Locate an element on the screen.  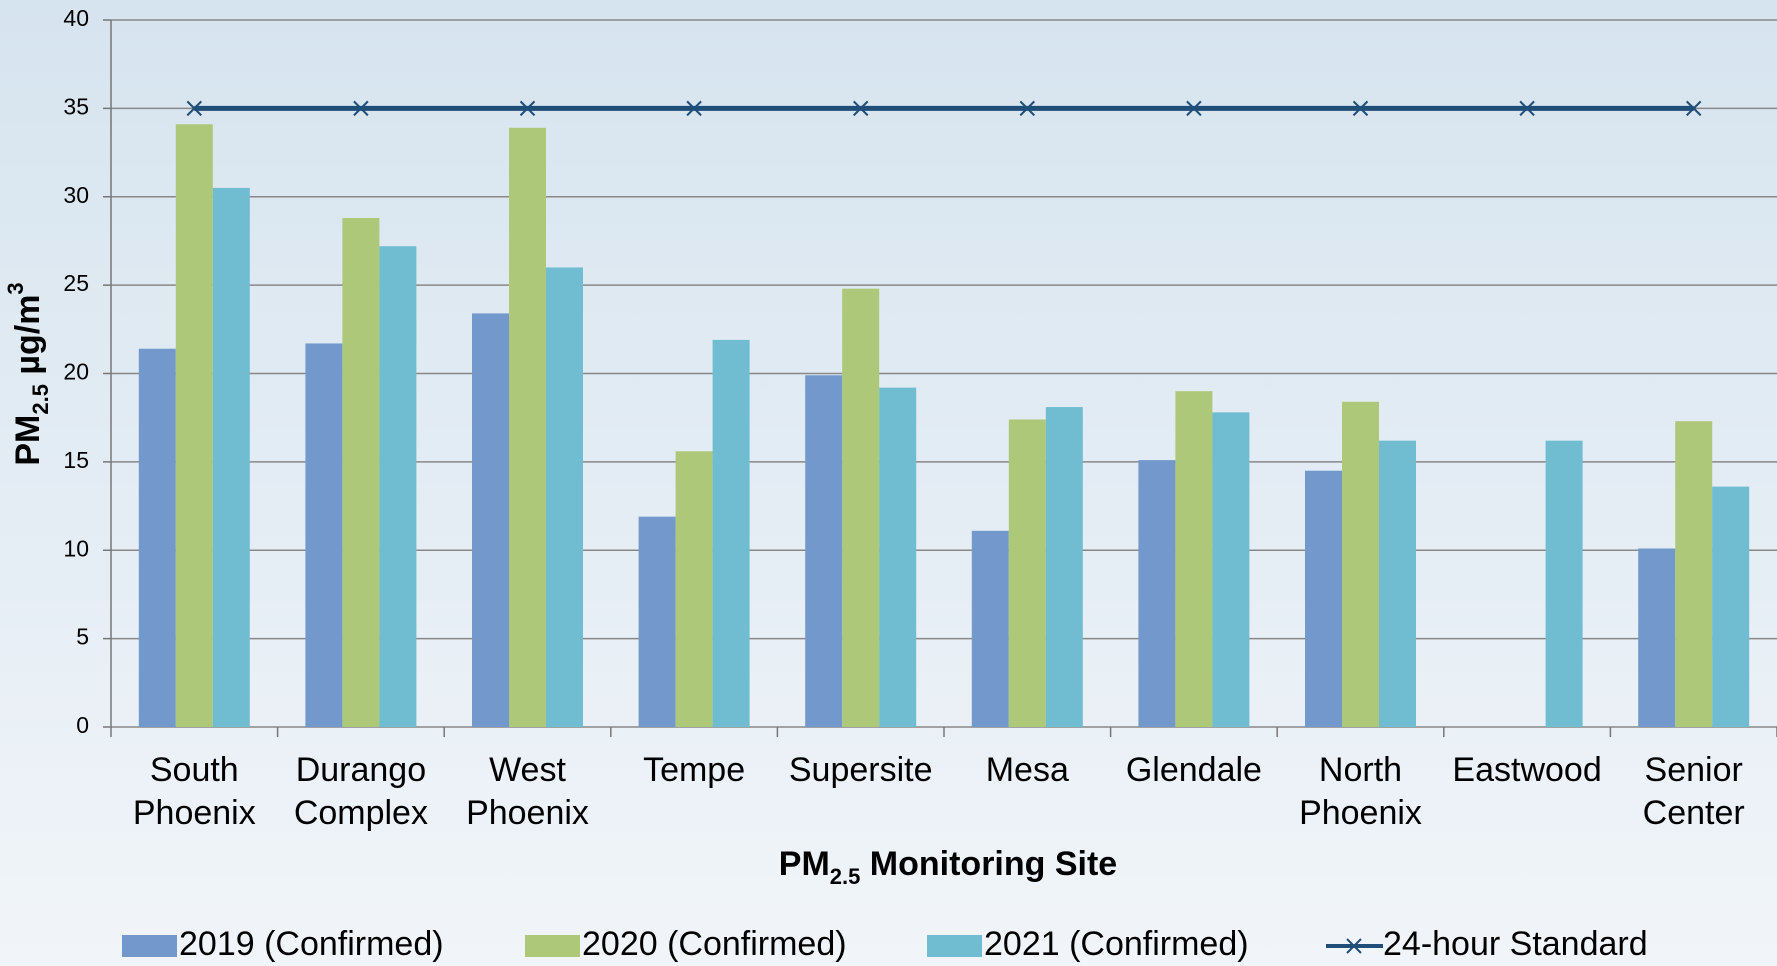
x-tick-label: South is located at coordinates (194, 770).